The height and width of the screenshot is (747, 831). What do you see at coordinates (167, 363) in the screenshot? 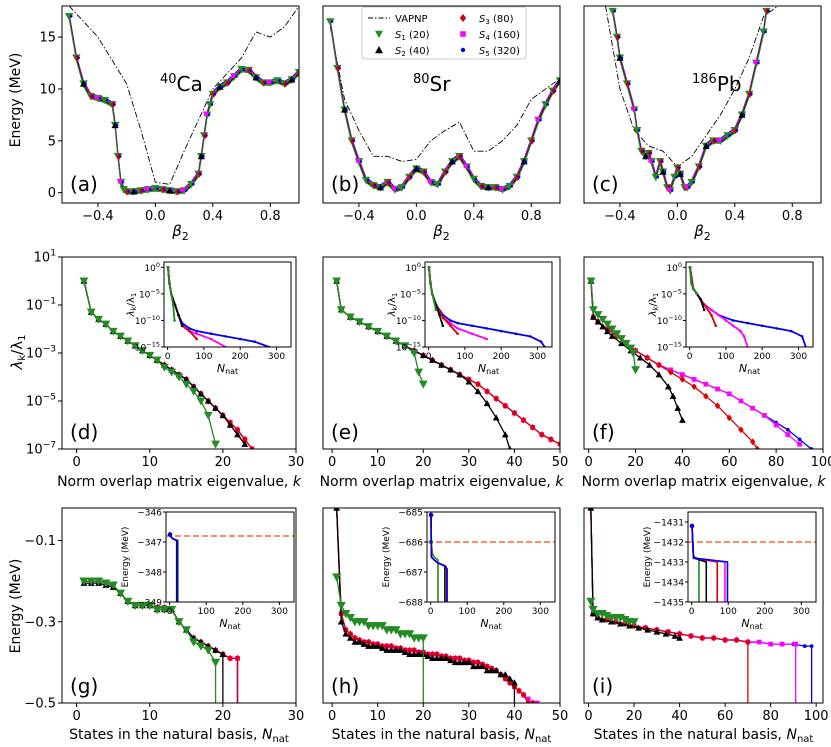
I see `plot-area-d` at bounding box center [167, 363].